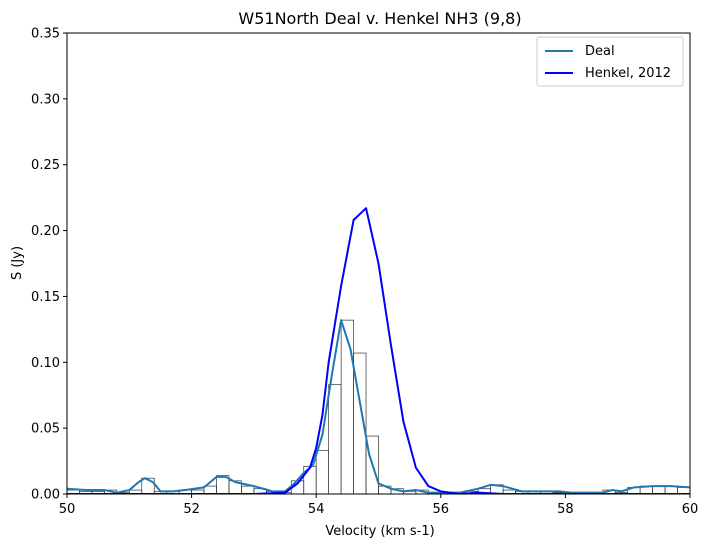  I want to click on y-tick-label: 0.15, so click(45, 297).